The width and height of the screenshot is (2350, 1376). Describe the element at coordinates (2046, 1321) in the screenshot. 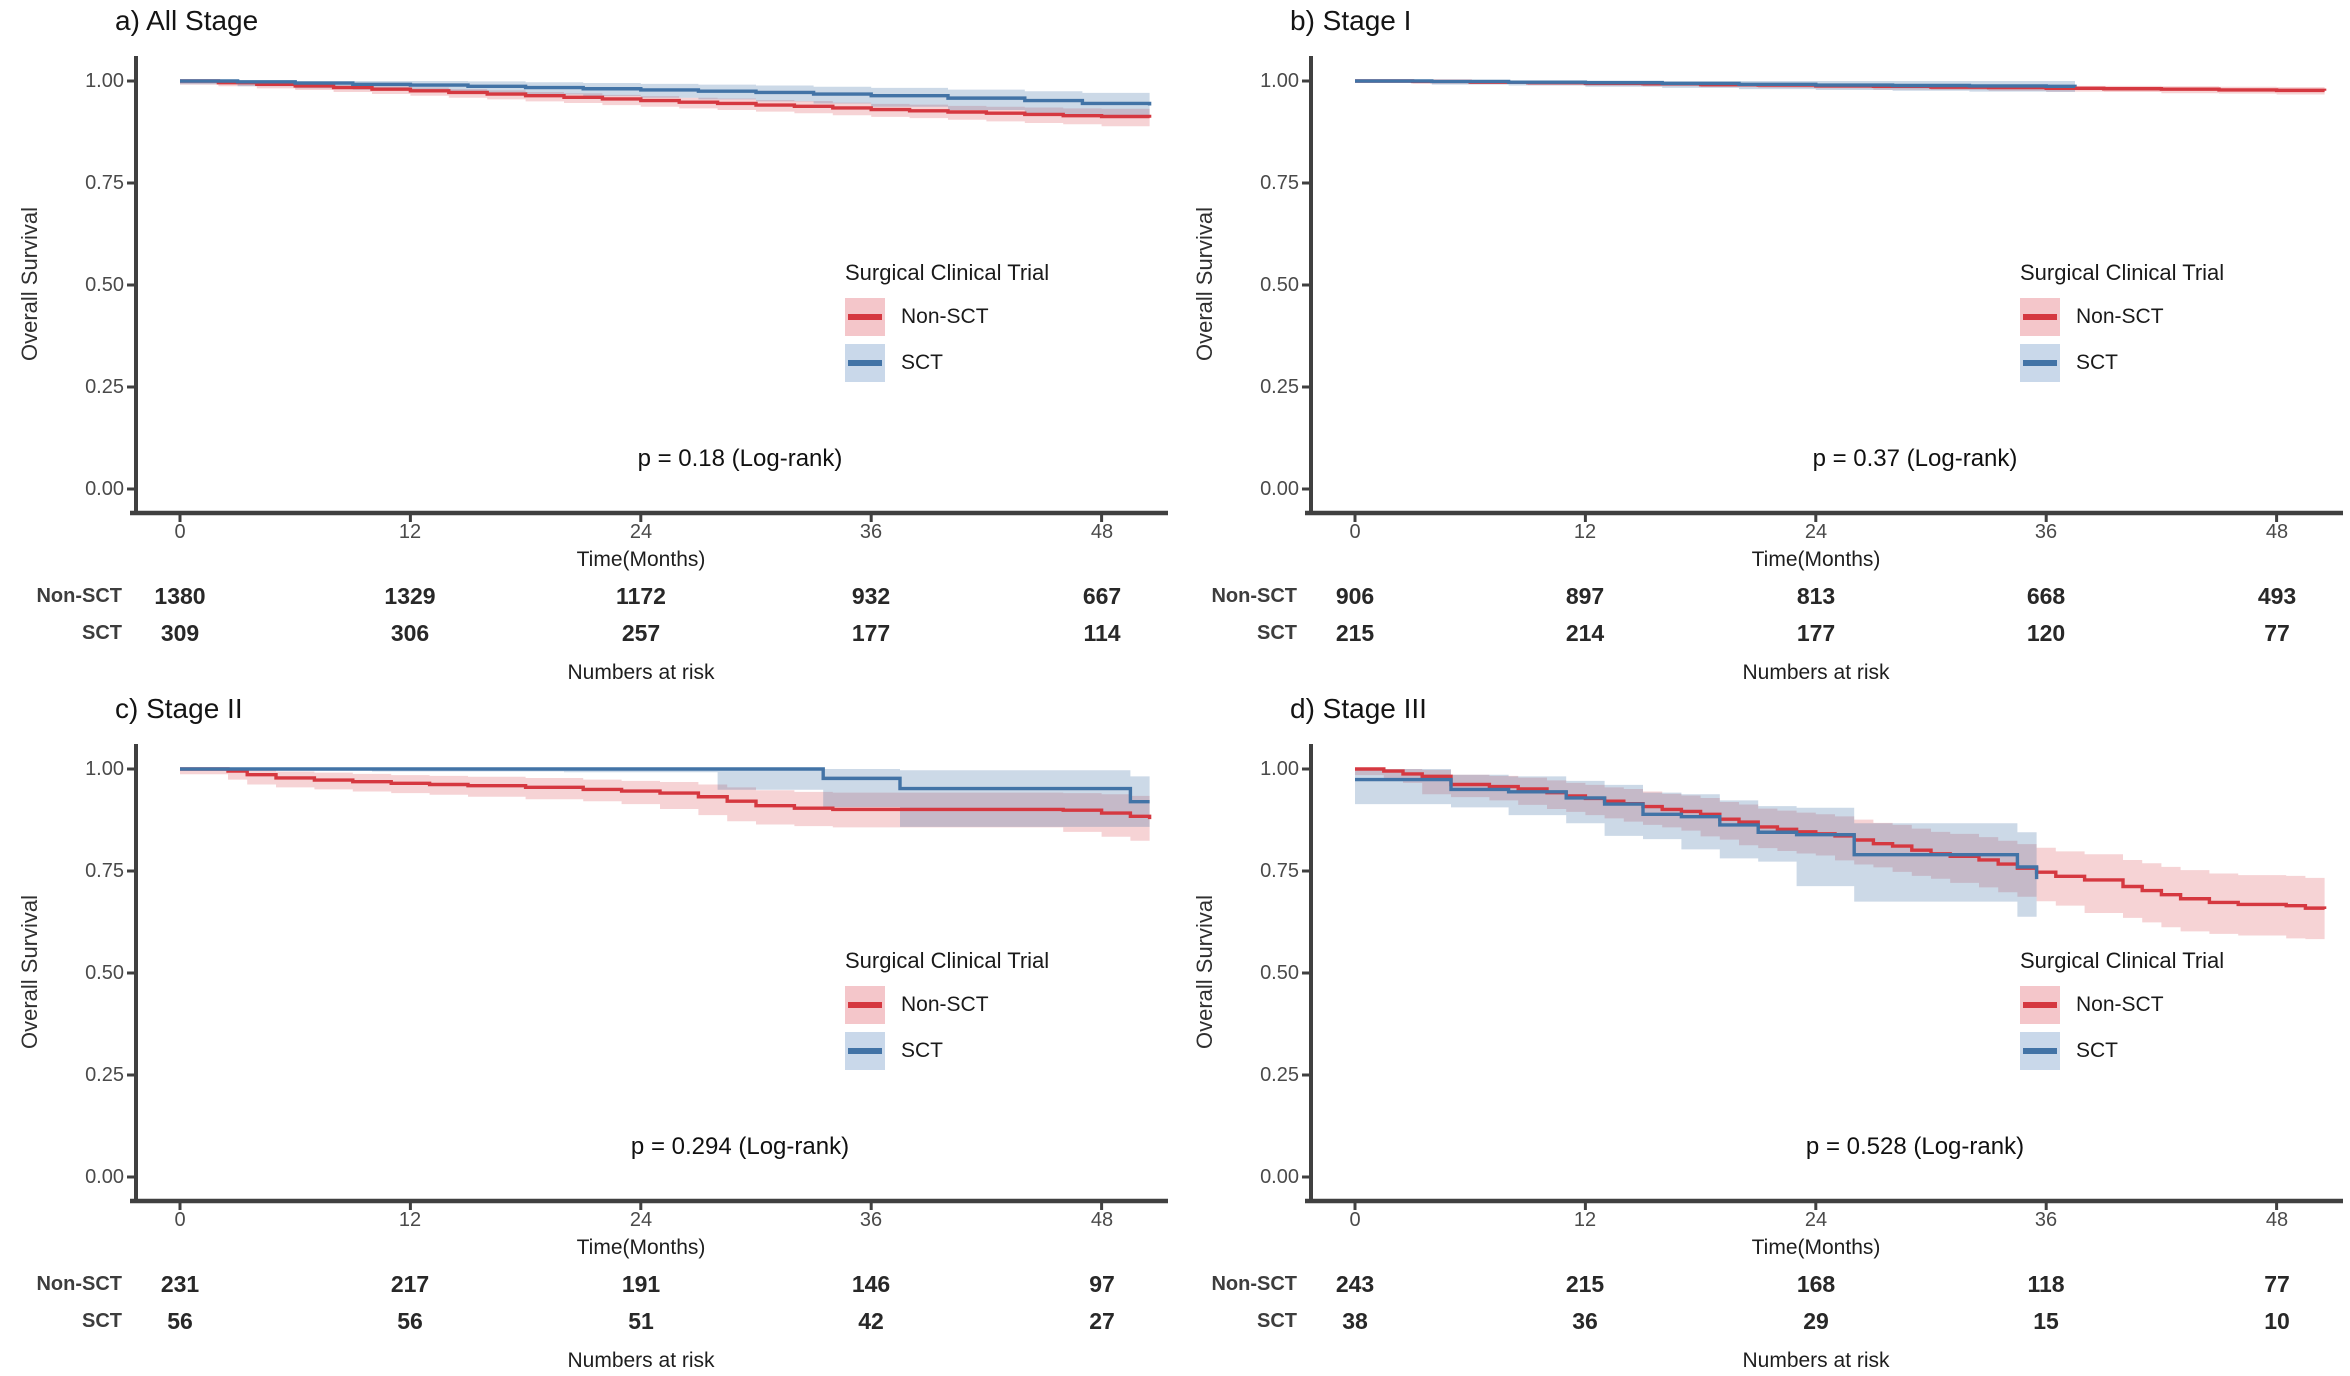

I see `risk-count: 15` at that location.